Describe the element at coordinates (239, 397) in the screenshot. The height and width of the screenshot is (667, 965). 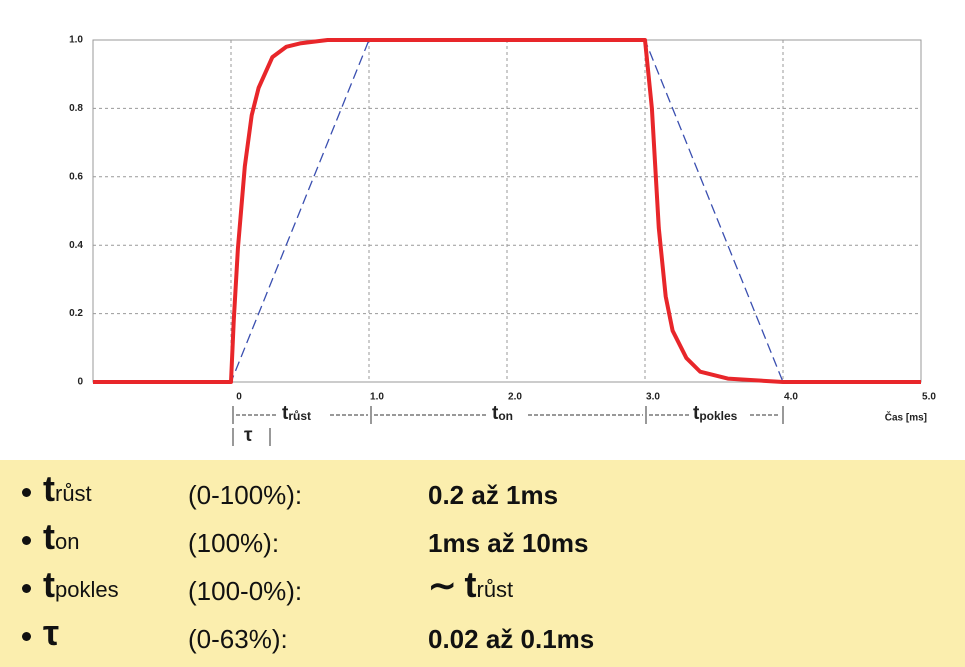
I see `x-tick-label: 0` at that location.